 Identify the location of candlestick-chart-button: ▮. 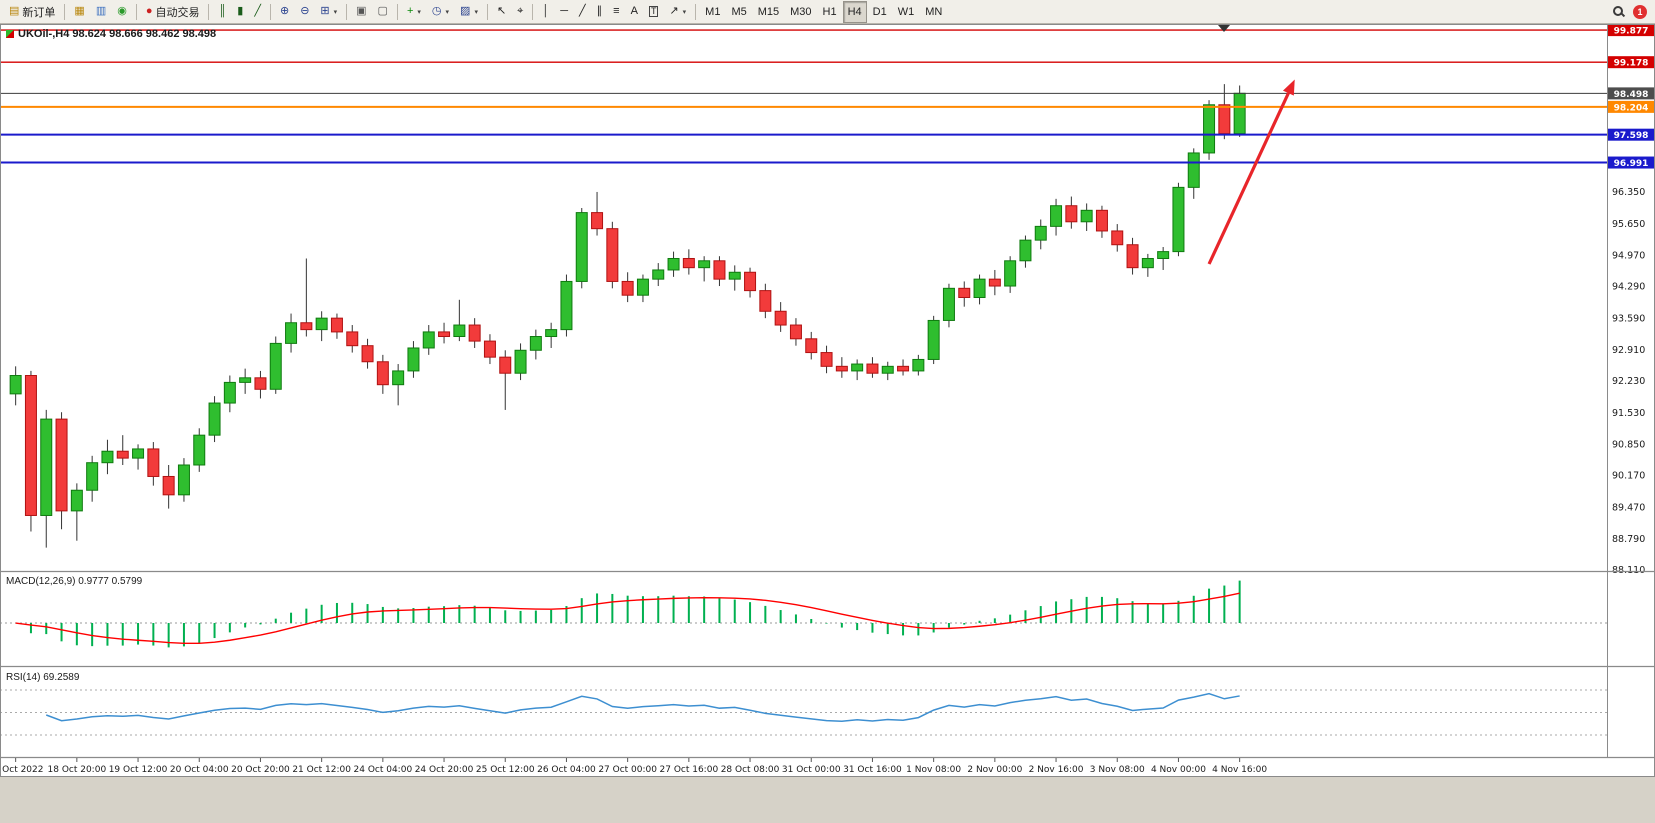
(240, 12).